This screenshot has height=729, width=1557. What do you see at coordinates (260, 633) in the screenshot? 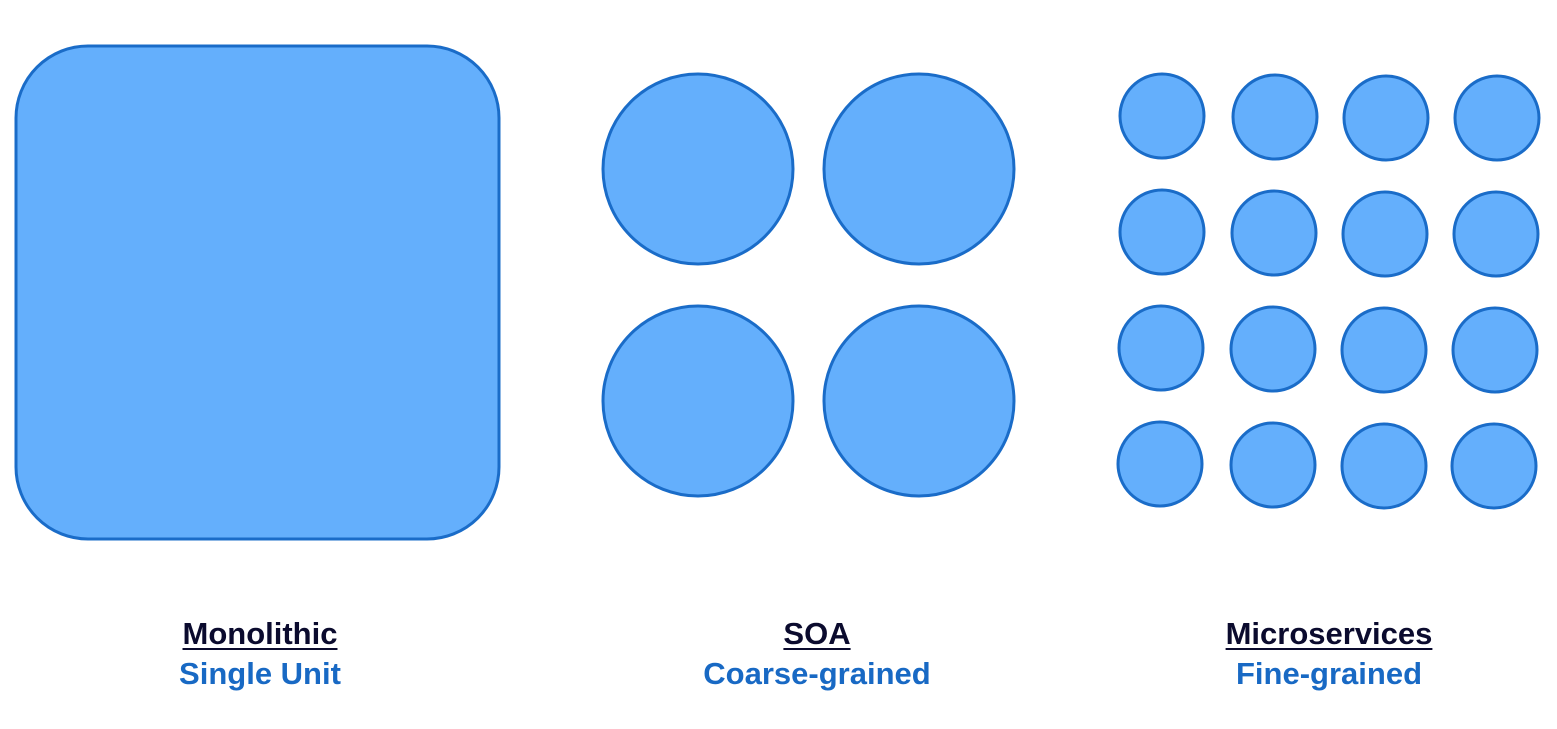
I see `monolithic-title: Monolithic` at bounding box center [260, 633].